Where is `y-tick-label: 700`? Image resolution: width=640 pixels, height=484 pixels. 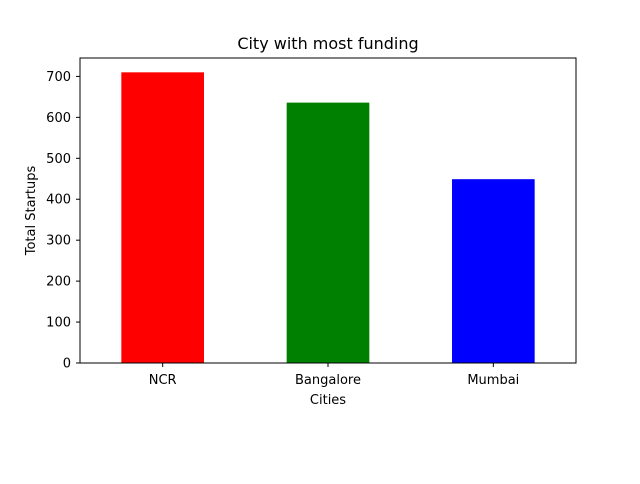
y-tick-label: 700 is located at coordinates (58, 77).